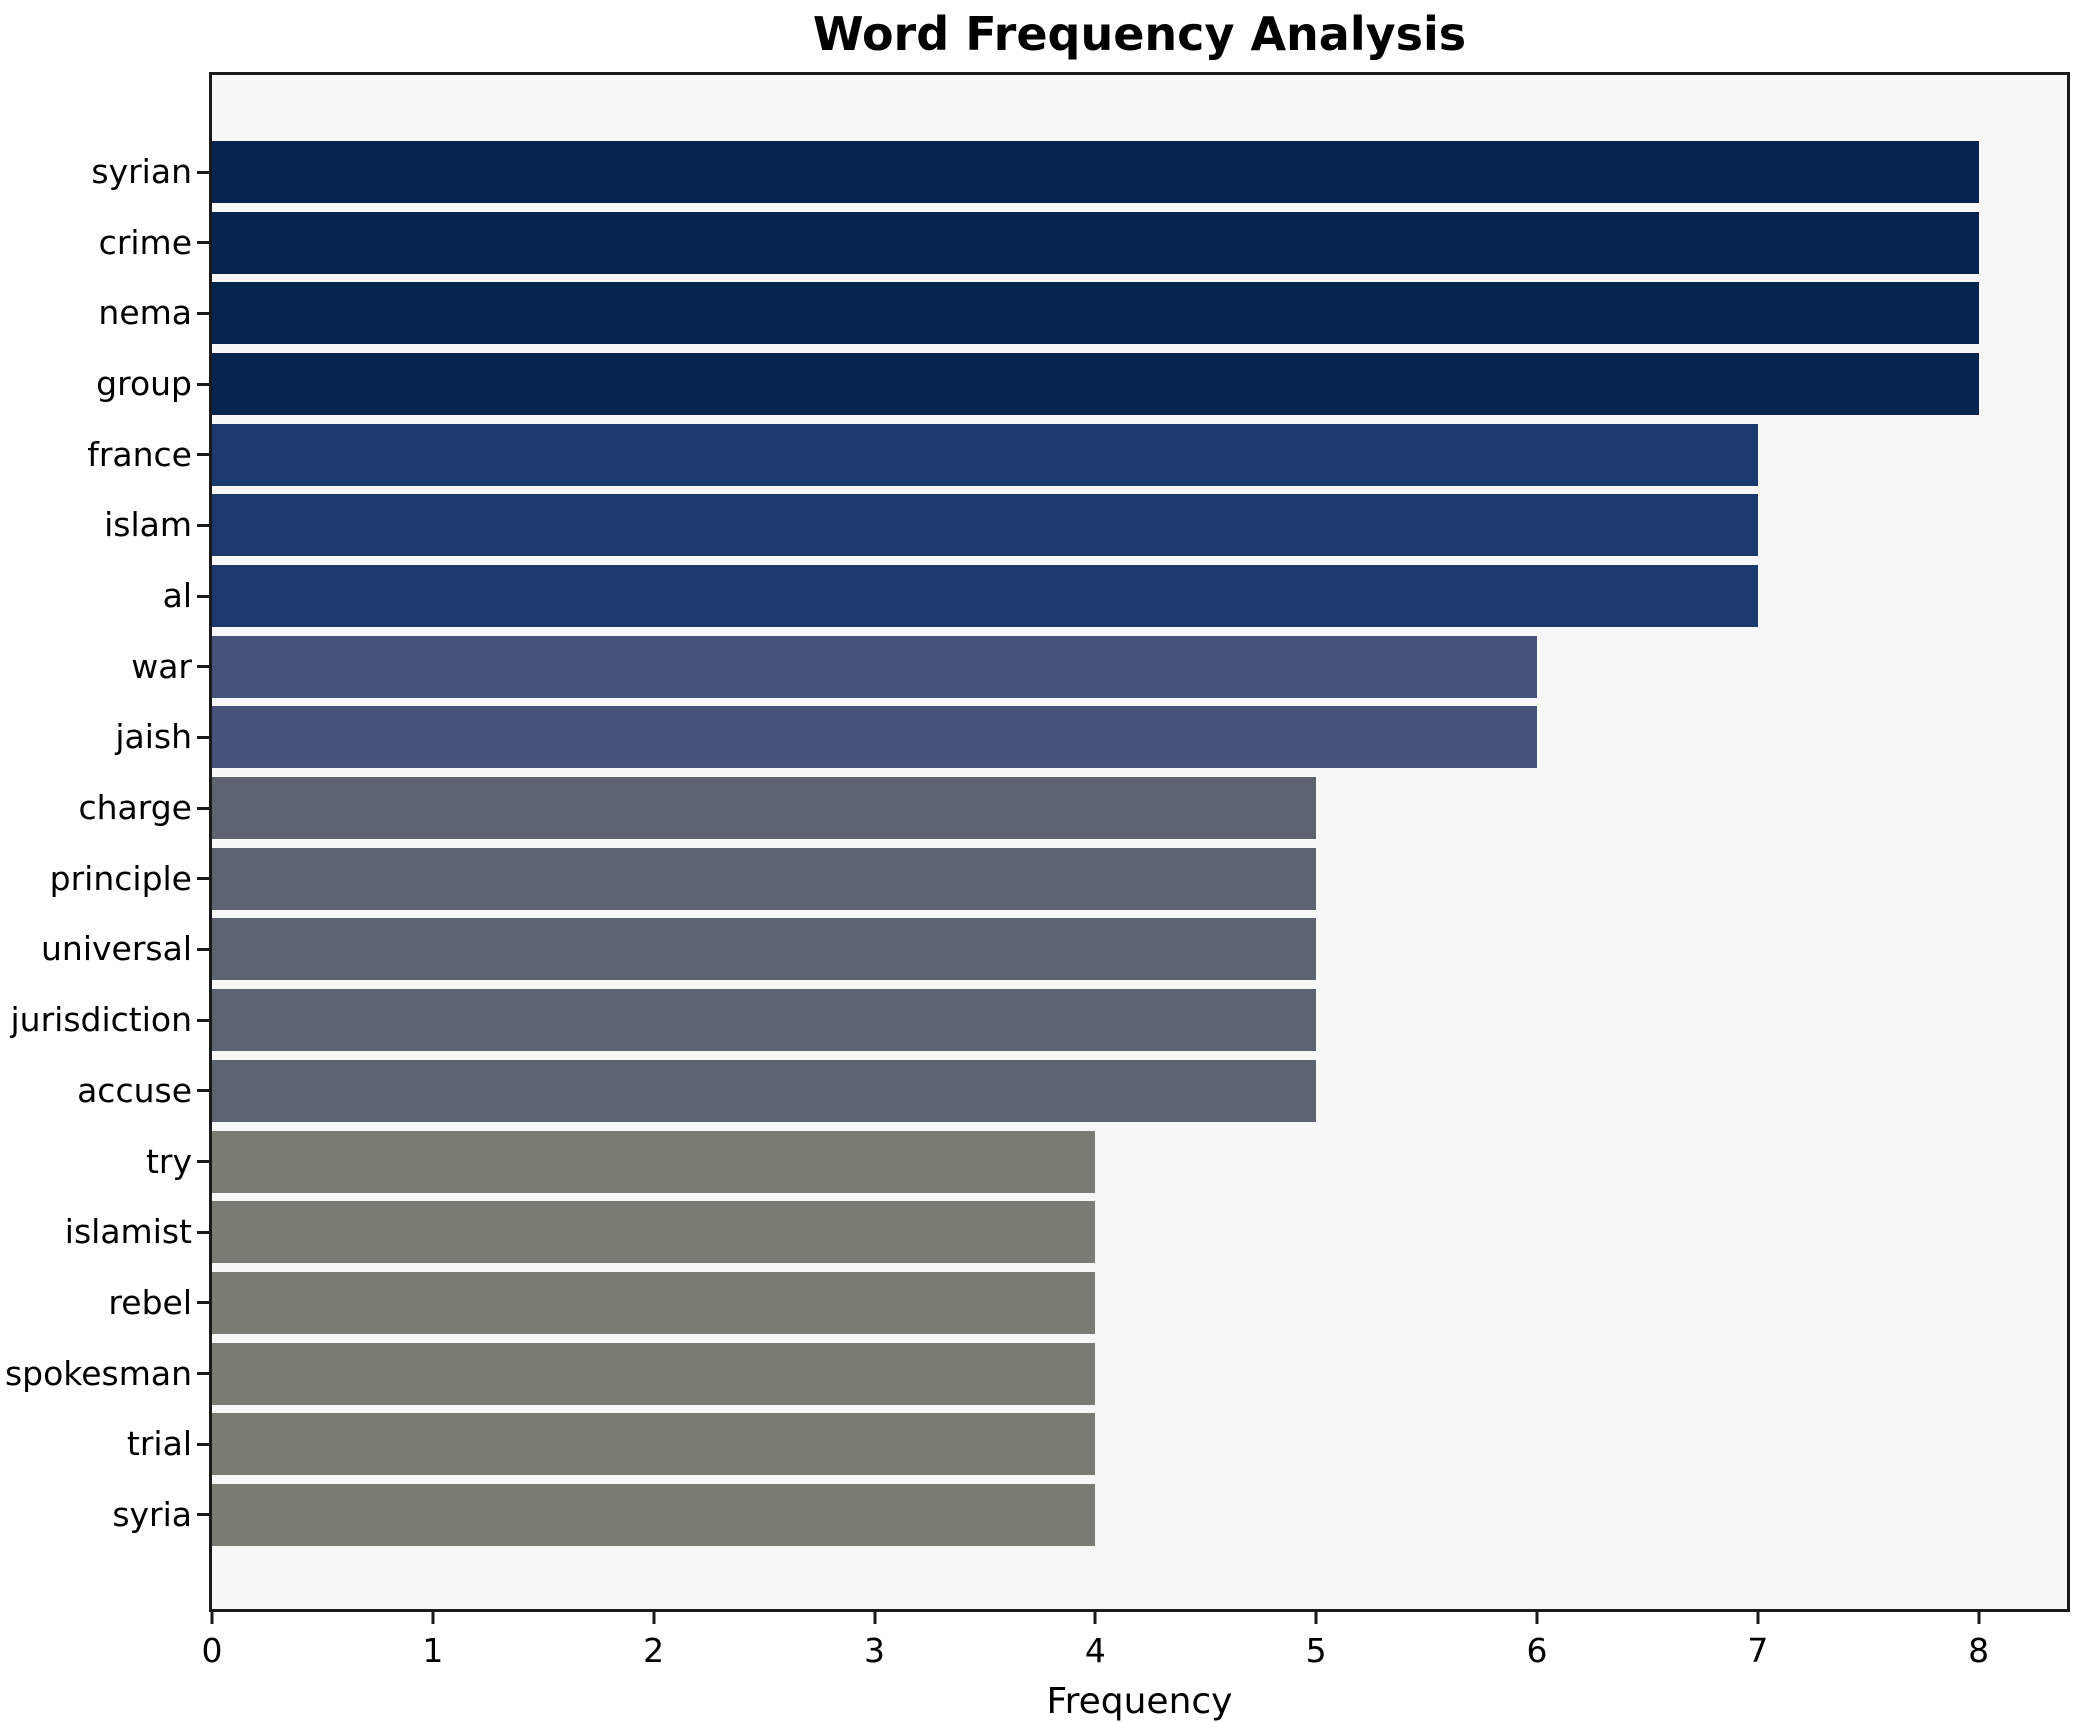 This screenshot has height=1722, width=2090. What do you see at coordinates (101, 1020) in the screenshot?
I see `y-tick-label-jurisdiction: jurisdiction` at bounding box center [101, 1020].